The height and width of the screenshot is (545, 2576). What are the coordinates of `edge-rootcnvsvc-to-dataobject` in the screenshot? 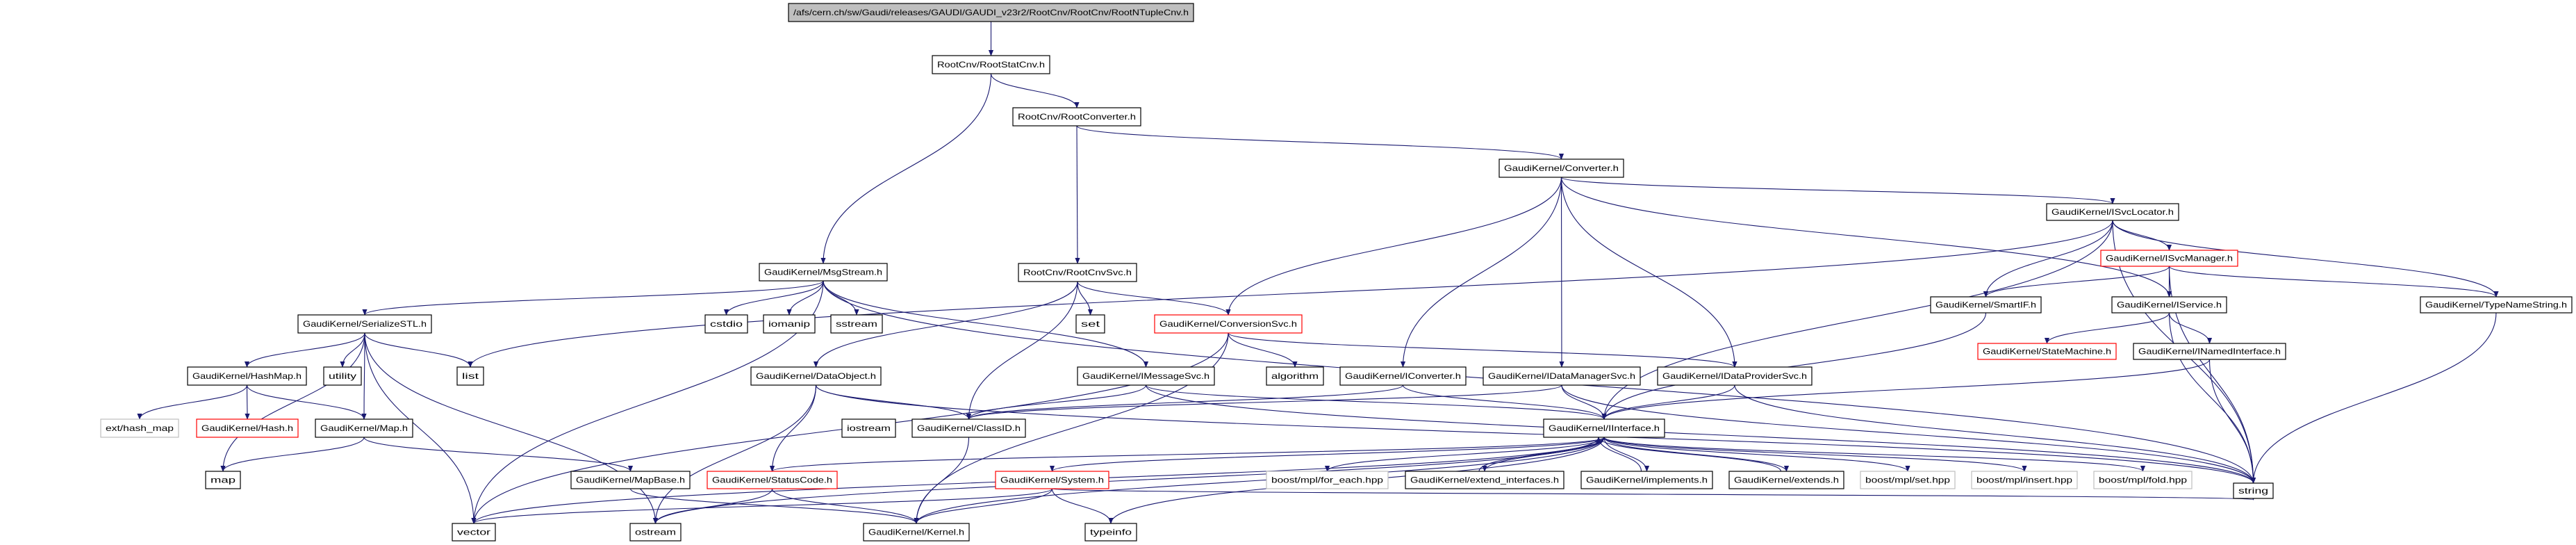 It's located at (946, 324).